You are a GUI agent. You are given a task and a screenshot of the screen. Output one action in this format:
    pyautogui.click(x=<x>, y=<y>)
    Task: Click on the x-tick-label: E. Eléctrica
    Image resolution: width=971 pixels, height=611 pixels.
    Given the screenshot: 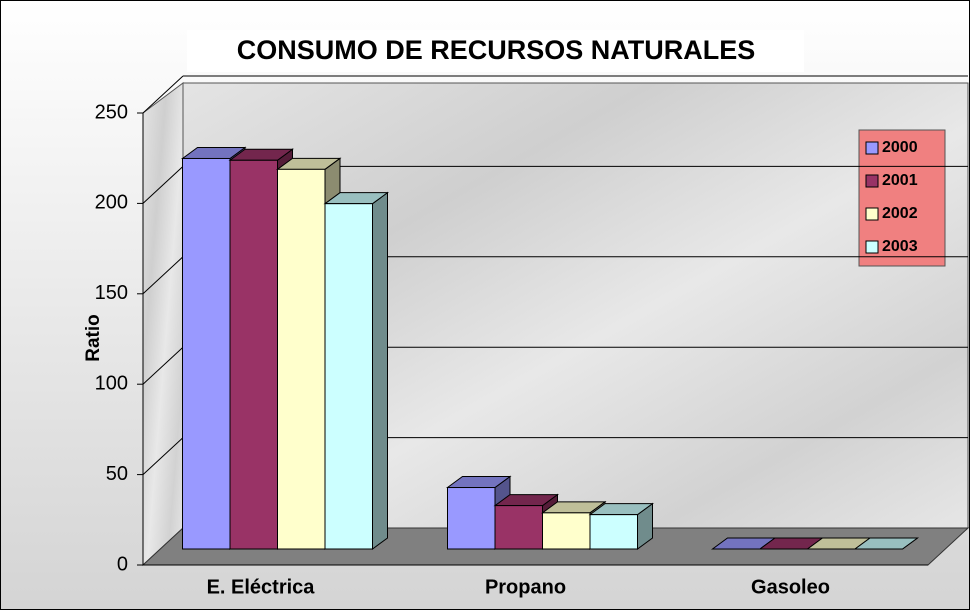 What is the action you would take?
    pyautogui.click(x=261, y=587)
    